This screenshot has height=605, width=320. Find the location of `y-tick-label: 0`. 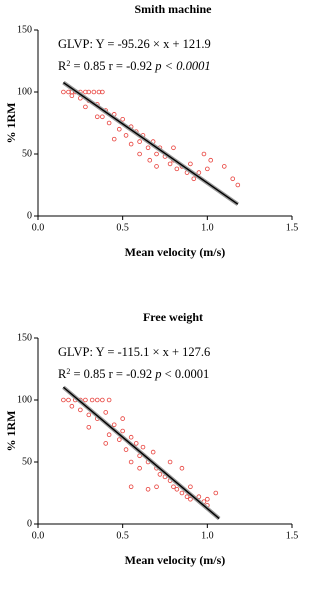

y-tick-label: 0 is located at coordinates (29, 215).